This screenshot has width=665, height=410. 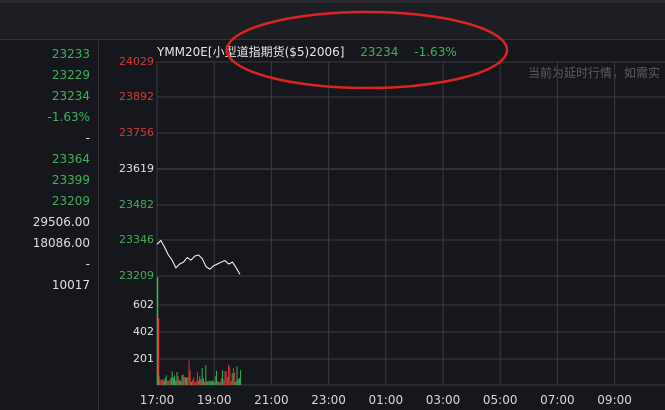 I want to click on symbol-name: YMM20E[小型道指期货($5)2006], so click(x=251, y=52).